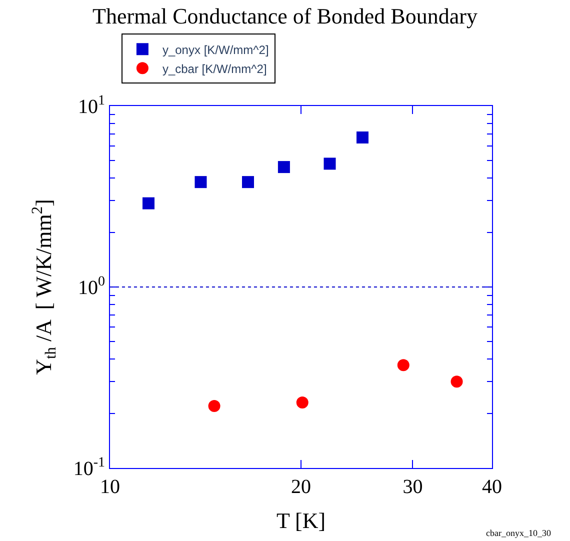 This screenshot has height=541, width=570. Describe the element at coordinates (285, 16) in the screenshot. I see `chart-title: Thermal Conductance of Bonded Boundary` at that location.